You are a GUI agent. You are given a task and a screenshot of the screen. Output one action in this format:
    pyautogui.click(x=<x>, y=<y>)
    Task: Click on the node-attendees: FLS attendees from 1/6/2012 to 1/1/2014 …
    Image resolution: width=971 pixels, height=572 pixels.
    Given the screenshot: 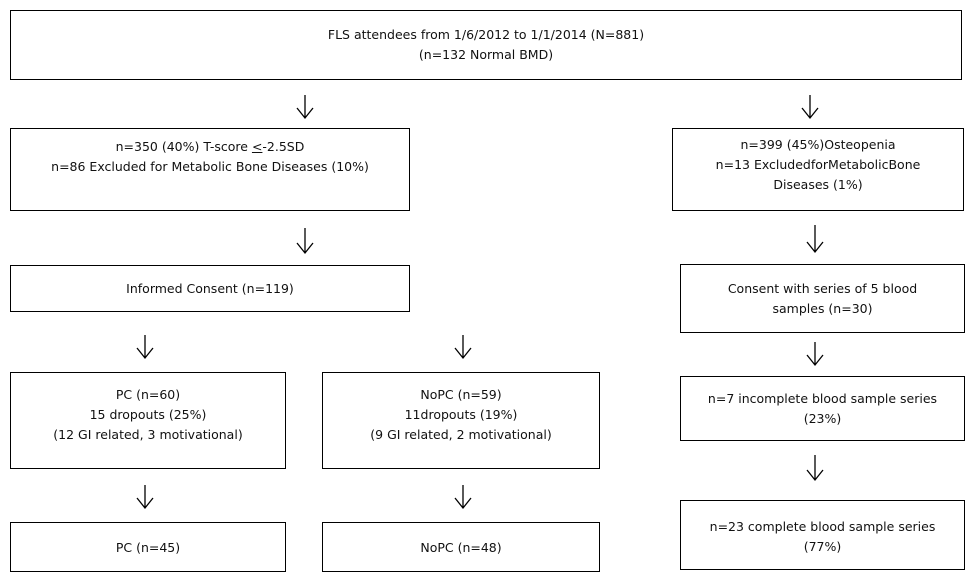 What is the action you would take?
    pyautogui.click(x=486, y=45)
    